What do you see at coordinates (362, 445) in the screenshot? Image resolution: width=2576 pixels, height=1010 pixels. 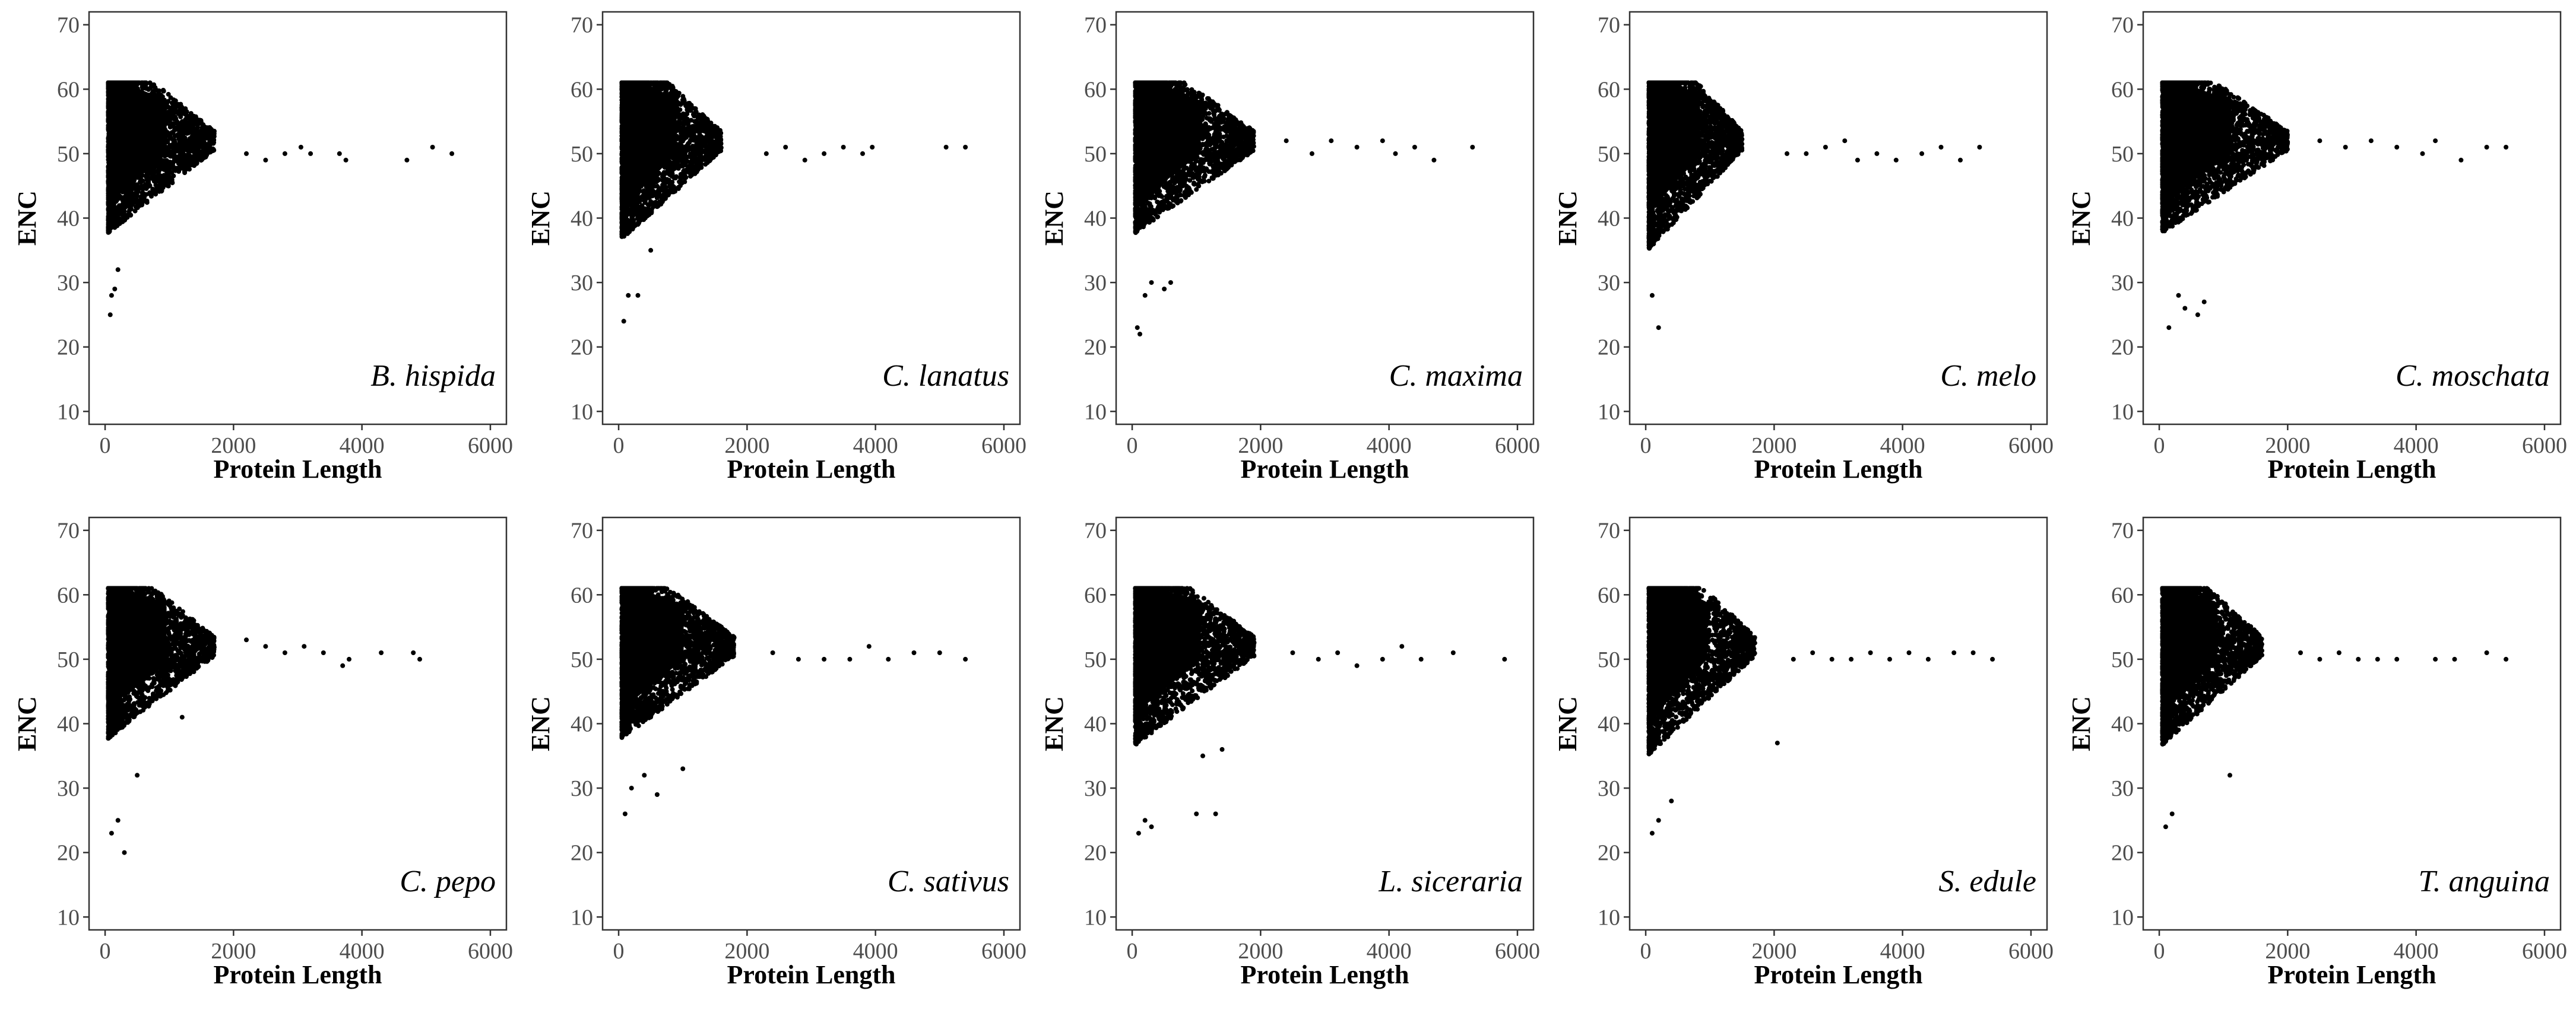 I see `x-tick-label: 4000` at bounding box center [362, 445].